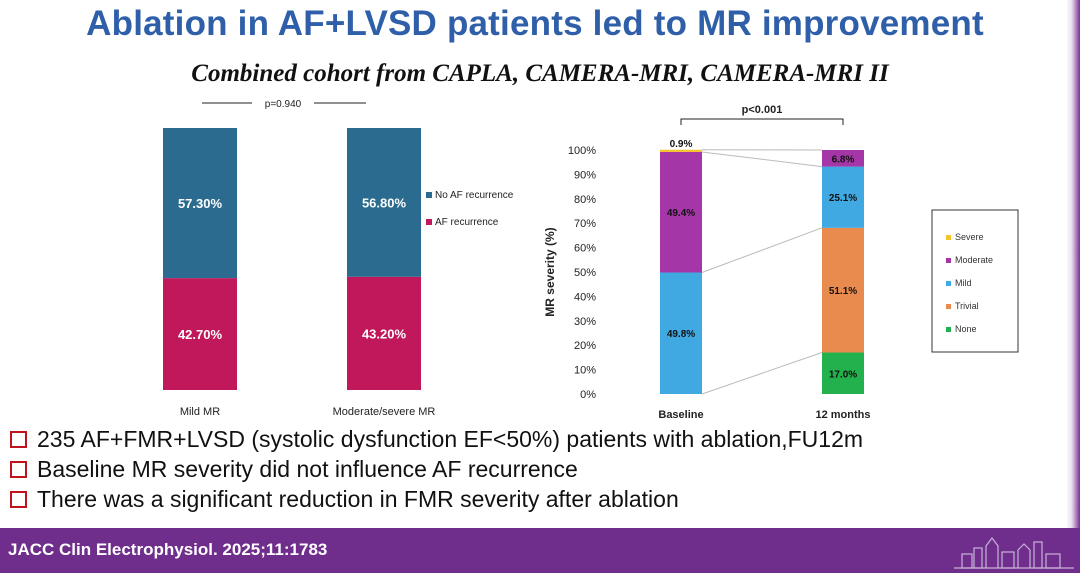 This screenshot has height=573, width=1080. Describe the element at coordinates (585, 224) in the screenshot. I see `y-tick-label: 70%` at that location.